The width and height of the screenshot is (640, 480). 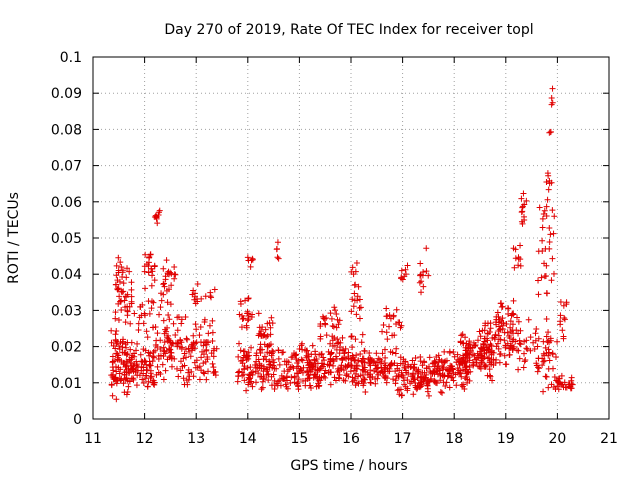 What do you see at coordinates (66, 239) in the screenshot?
I see `y-tick-label: 0.05` at bounding box center [66, 239].